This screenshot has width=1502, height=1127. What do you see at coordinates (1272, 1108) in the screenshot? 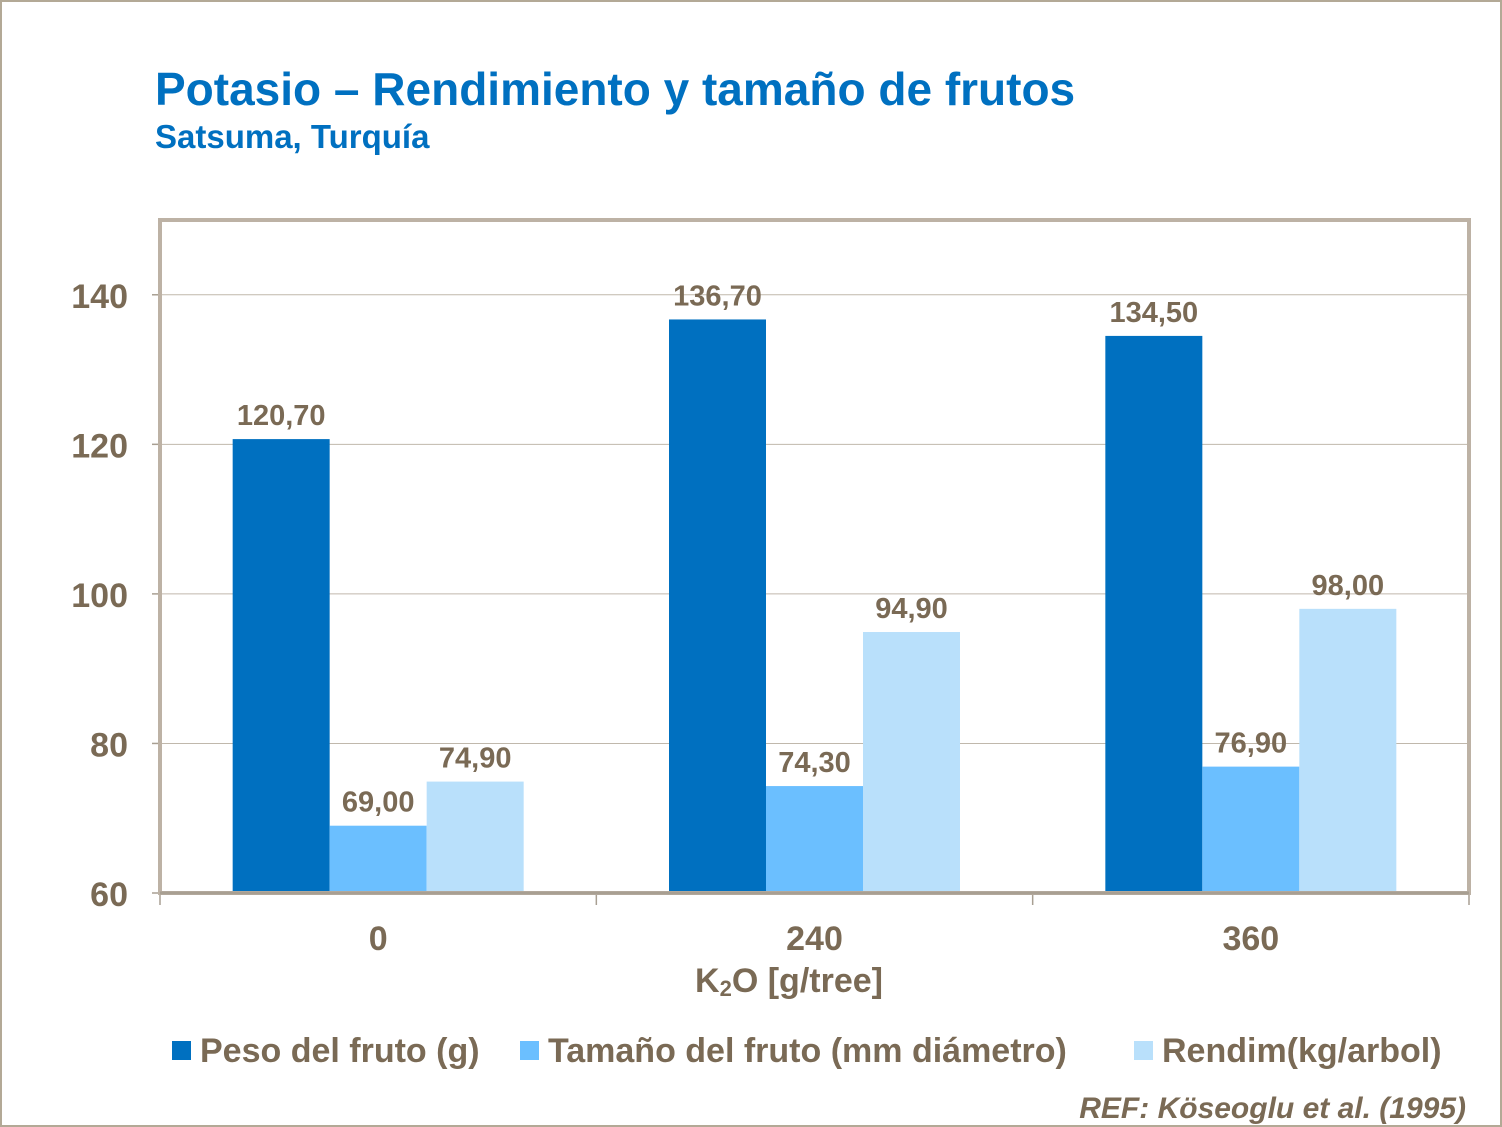
I see `reference-note: REF: Köseoglu et al. (1995)` at bounding box center [1272, 1108].